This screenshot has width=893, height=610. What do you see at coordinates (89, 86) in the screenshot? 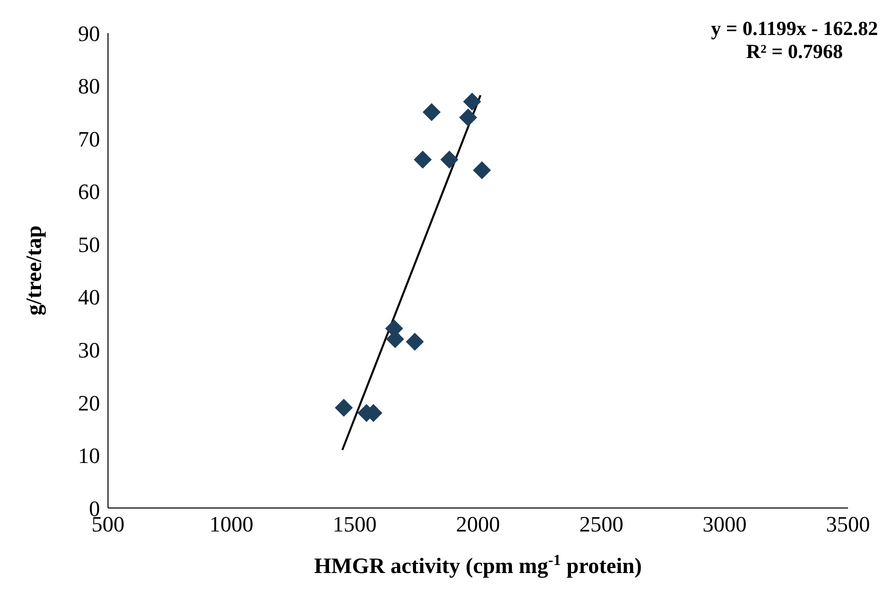
I see `y-tick-label: 80` at bounding box center [89, 86].